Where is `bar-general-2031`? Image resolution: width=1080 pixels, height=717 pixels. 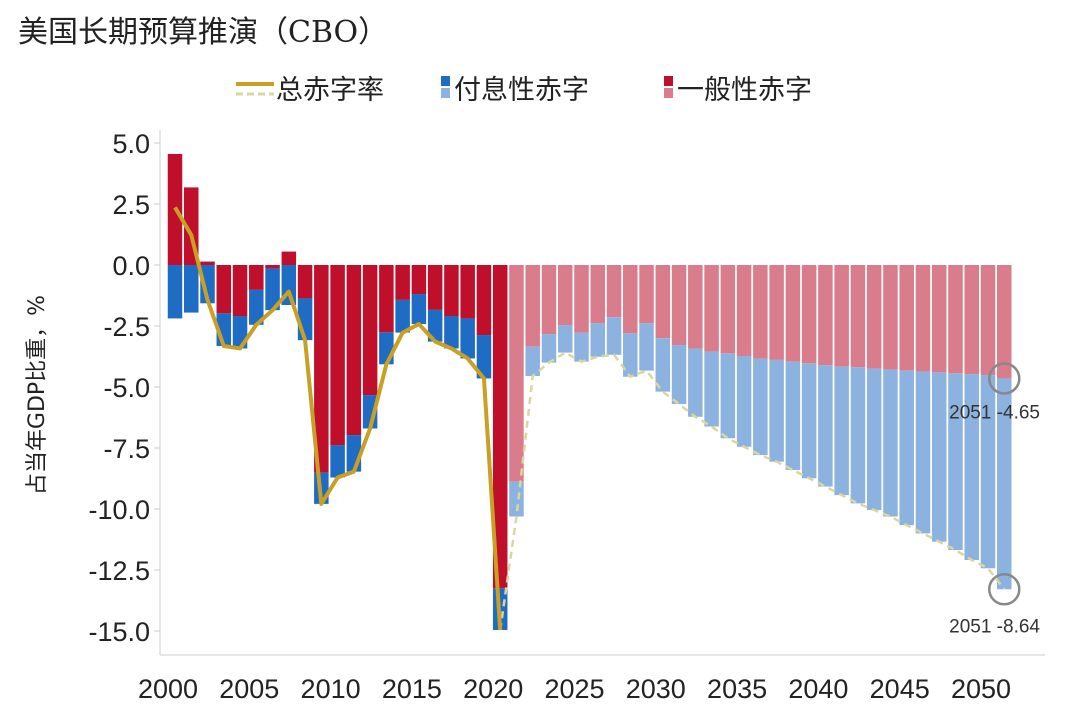
bar-general-2031 is located at coordinates (679, 305).